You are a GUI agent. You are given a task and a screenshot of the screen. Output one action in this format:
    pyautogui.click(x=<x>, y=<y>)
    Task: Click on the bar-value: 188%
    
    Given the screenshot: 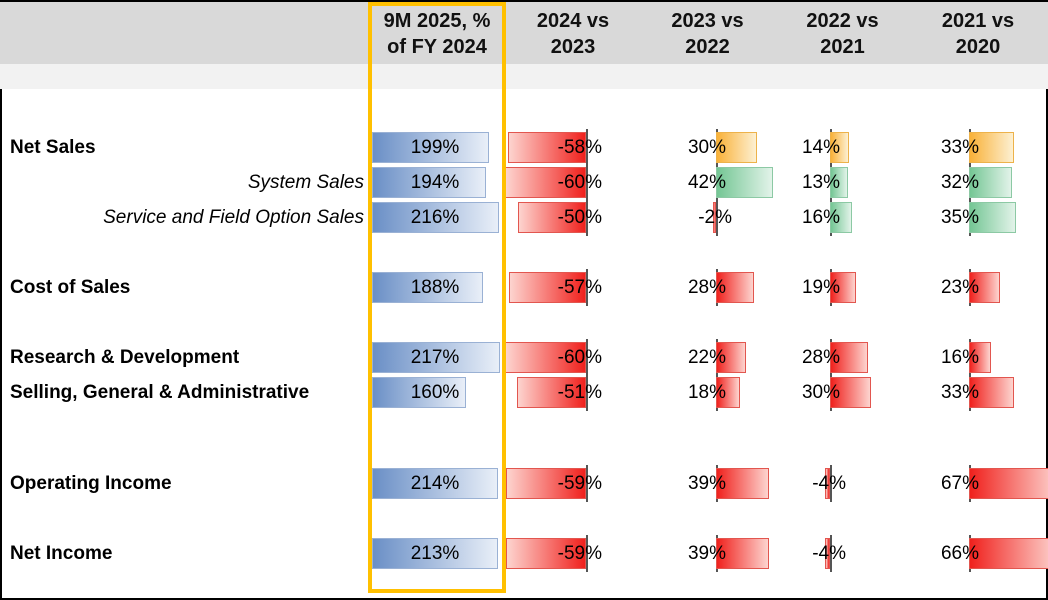 What is the action you would take?
    pyautogui.click(x=435, y=287)
    